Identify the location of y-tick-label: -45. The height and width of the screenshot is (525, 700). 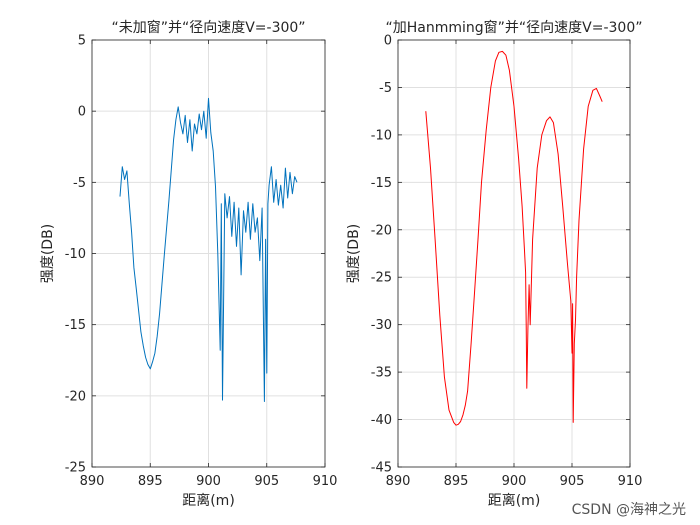
(381, 468).